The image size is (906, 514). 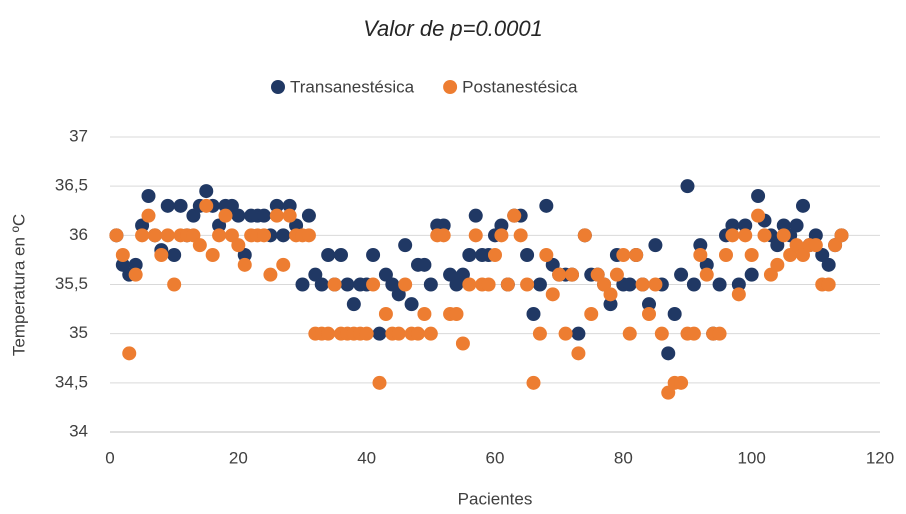 I want to click on x-tick-label: 100, so click(x=751, y=457).